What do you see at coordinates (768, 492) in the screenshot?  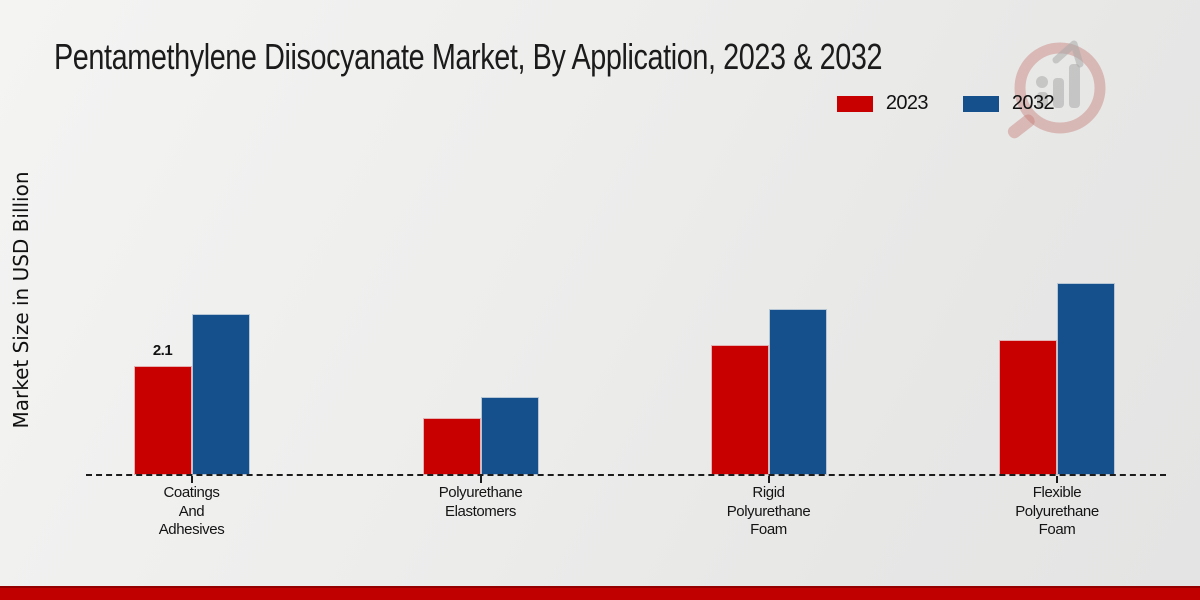 I see `x-axis-category-label-line: Rigid` at bounding box center [768, 492].